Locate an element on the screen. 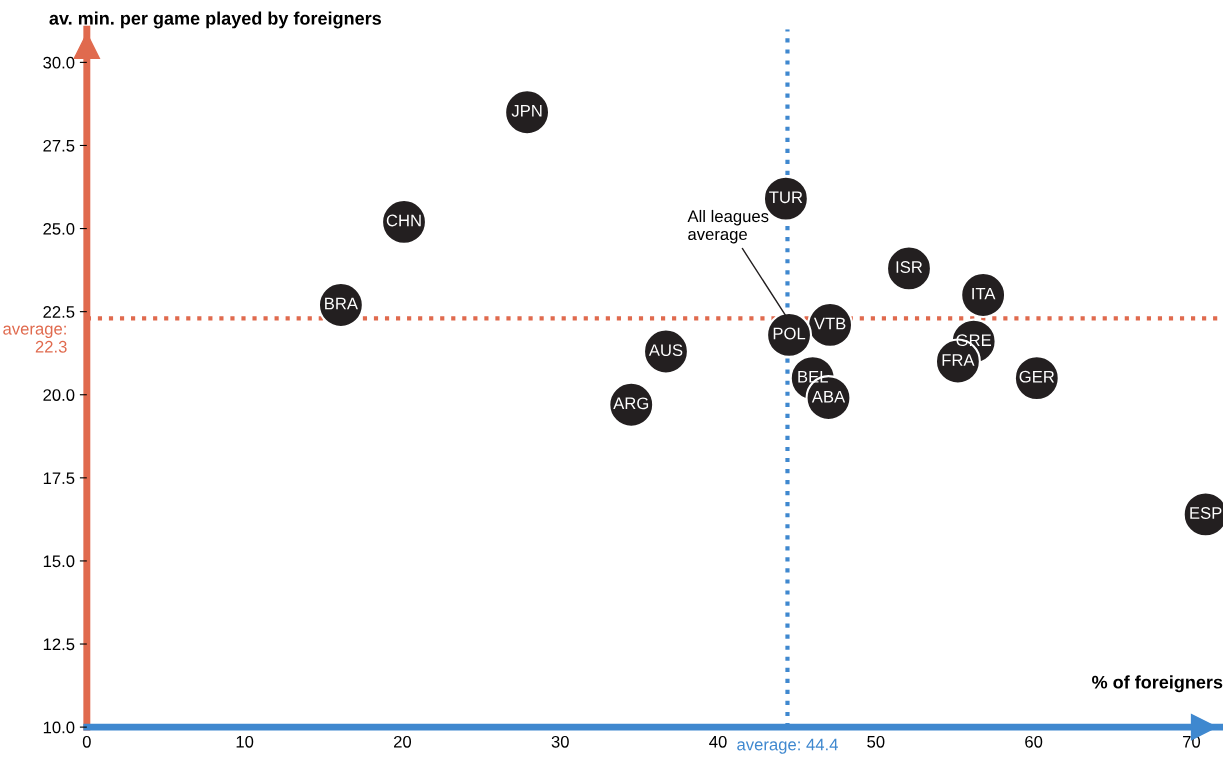 This screenshot has height=767, width=1223. series-label: CHN is located at coordinates (403, 220).